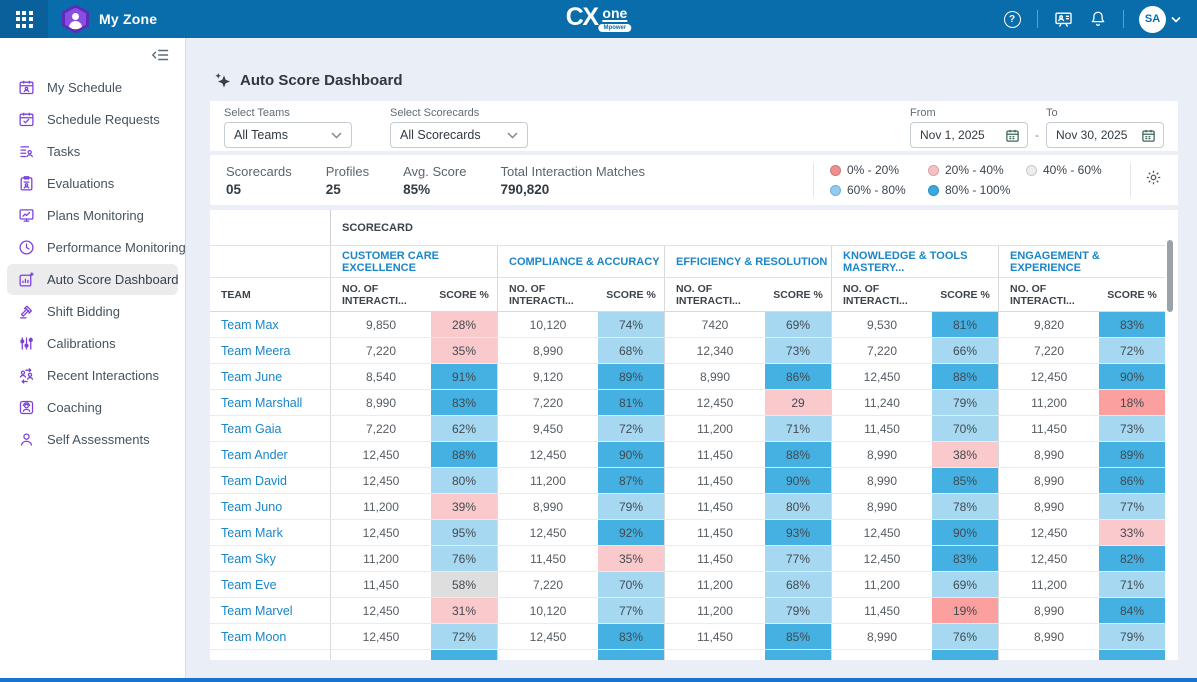  I want to click on team-link: Team Sky, so click(248, 558).